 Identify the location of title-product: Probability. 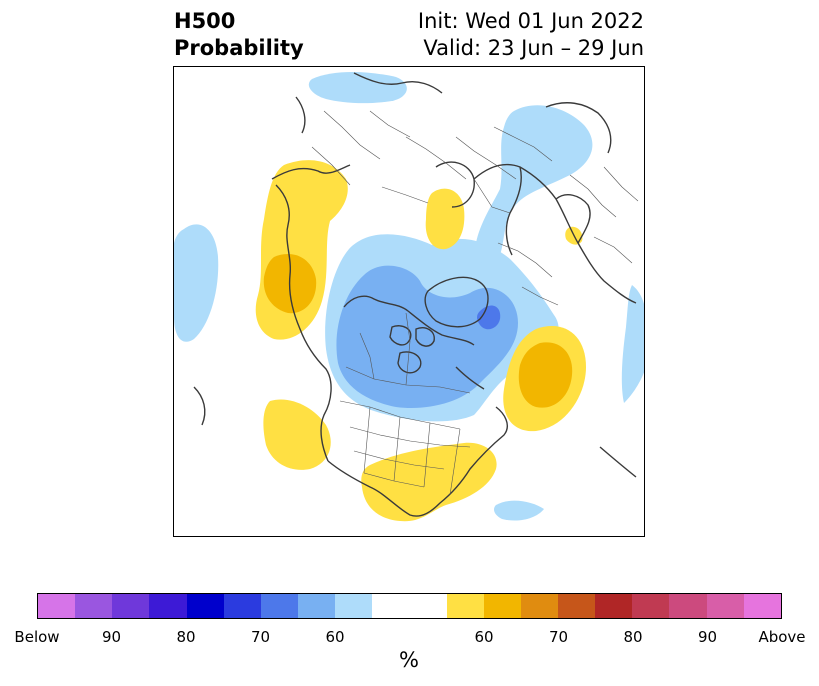
(239, 48).